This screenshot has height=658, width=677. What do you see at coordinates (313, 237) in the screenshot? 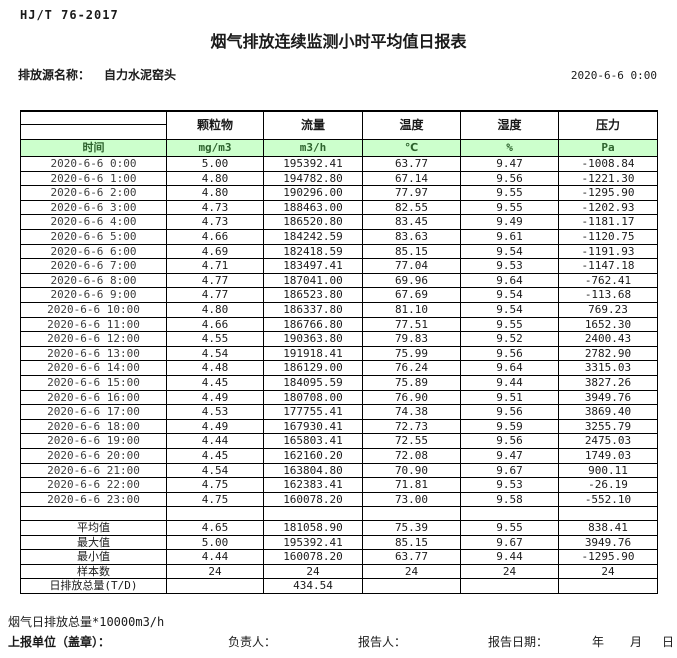
I see `value-cell: 184242.59` at bounding box center [313, 237].